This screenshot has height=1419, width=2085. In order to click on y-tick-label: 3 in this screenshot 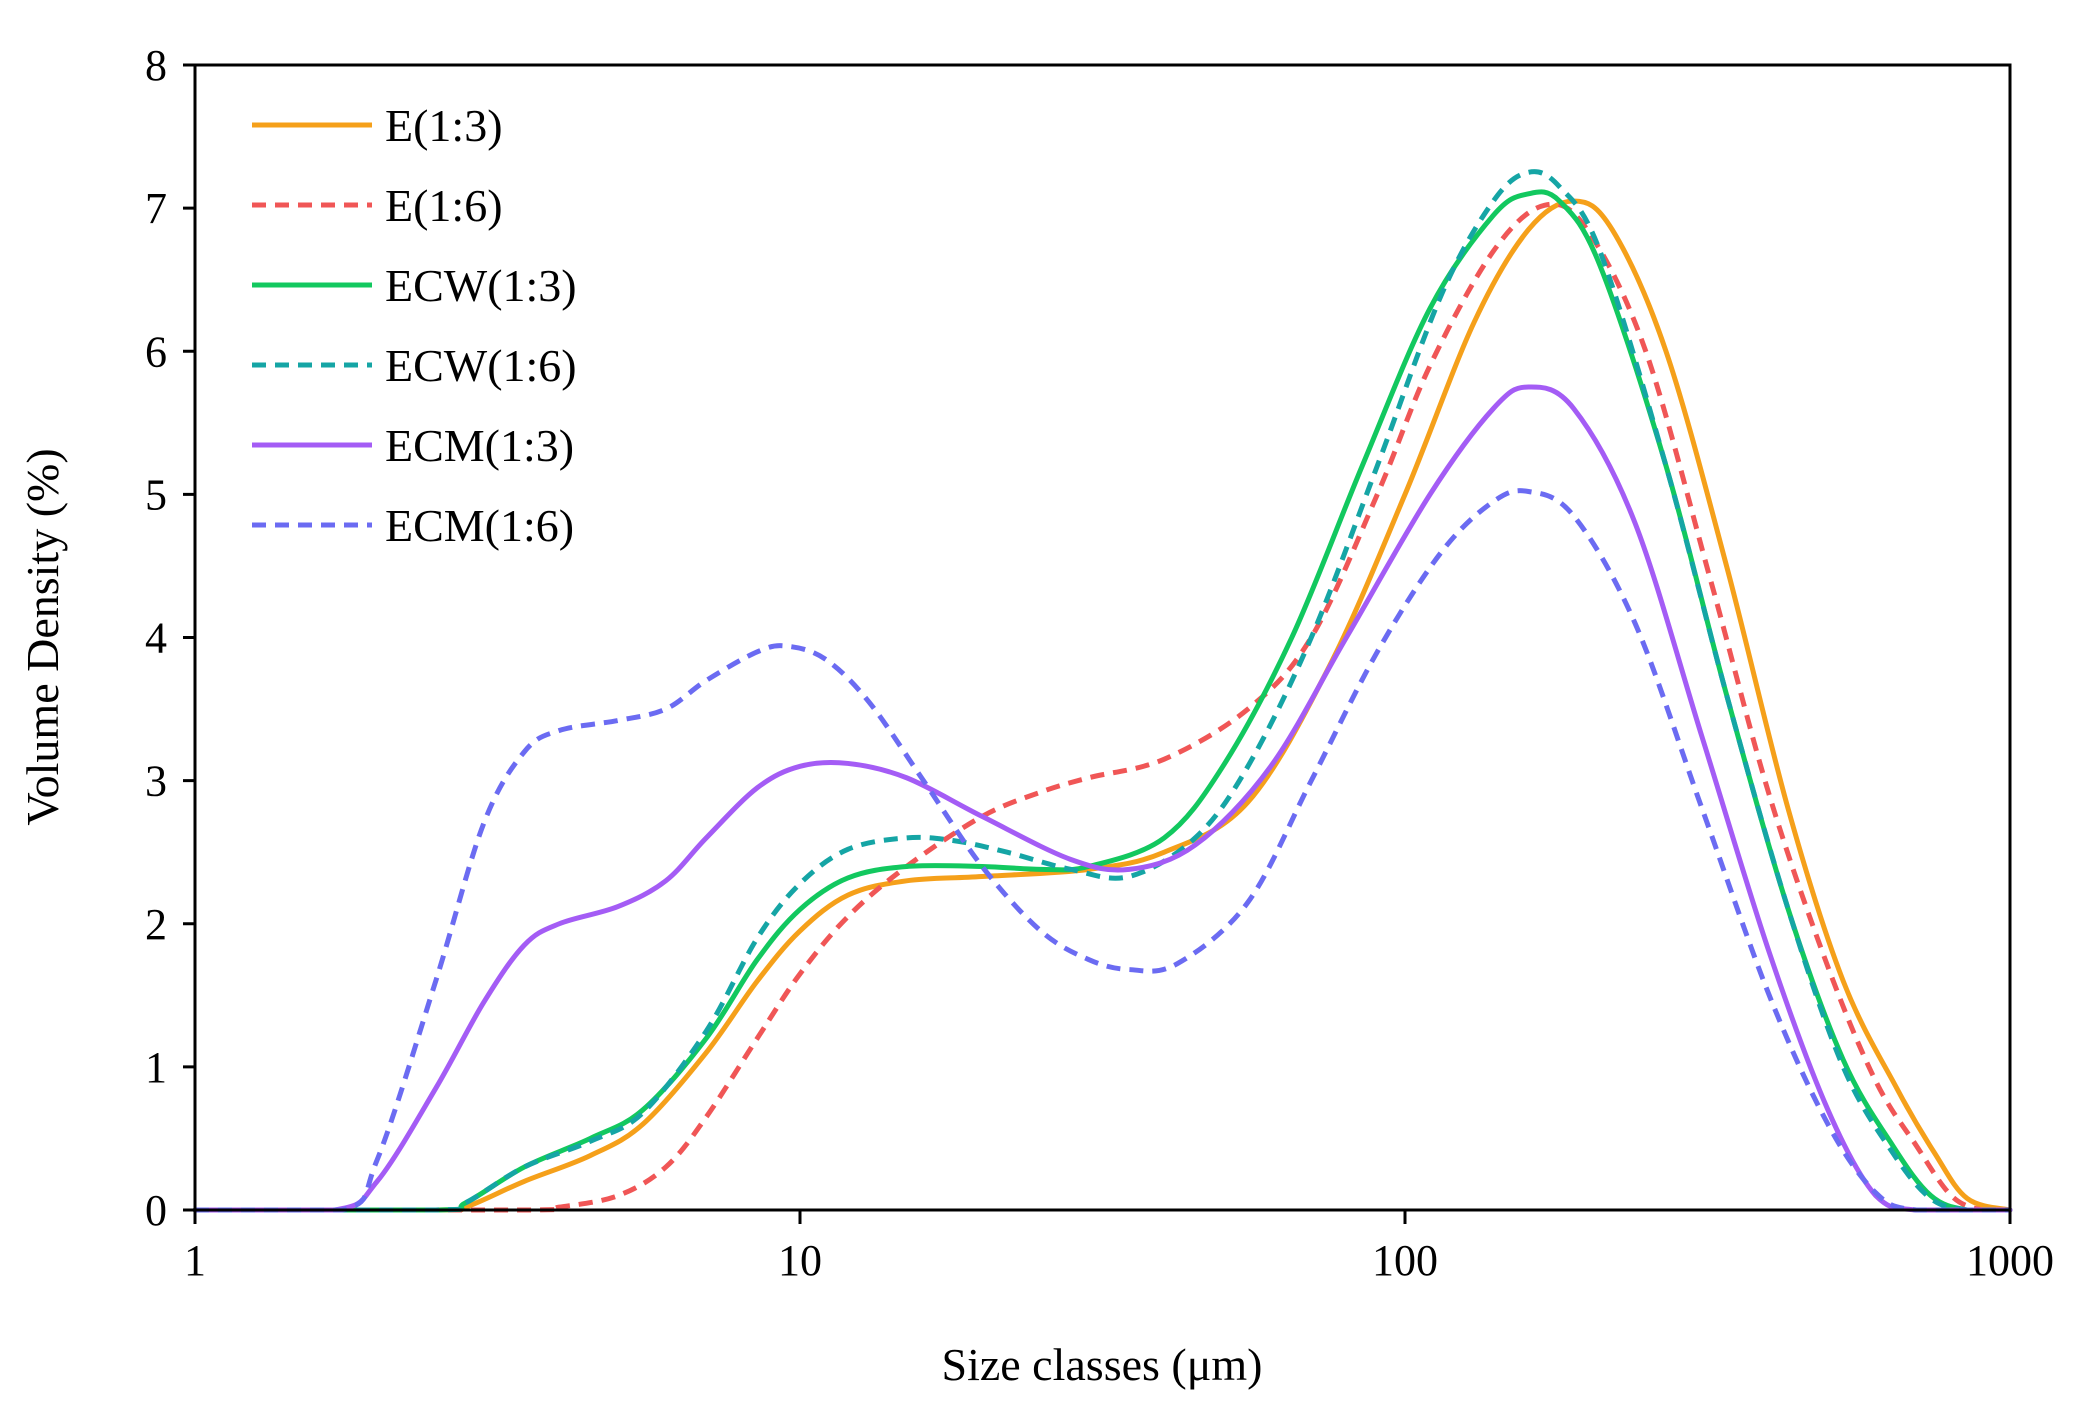, I will do `click(156, 781)`.